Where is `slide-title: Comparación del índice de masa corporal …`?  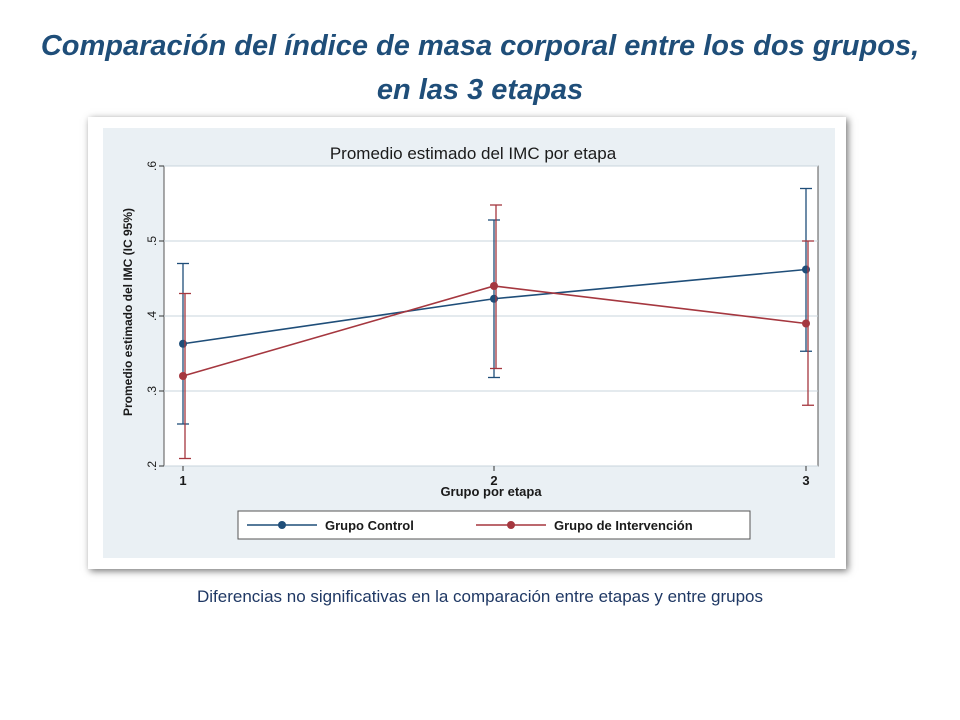 slide-title: Comparación del índice de masa corporal … is located at coordinates (480, 68).